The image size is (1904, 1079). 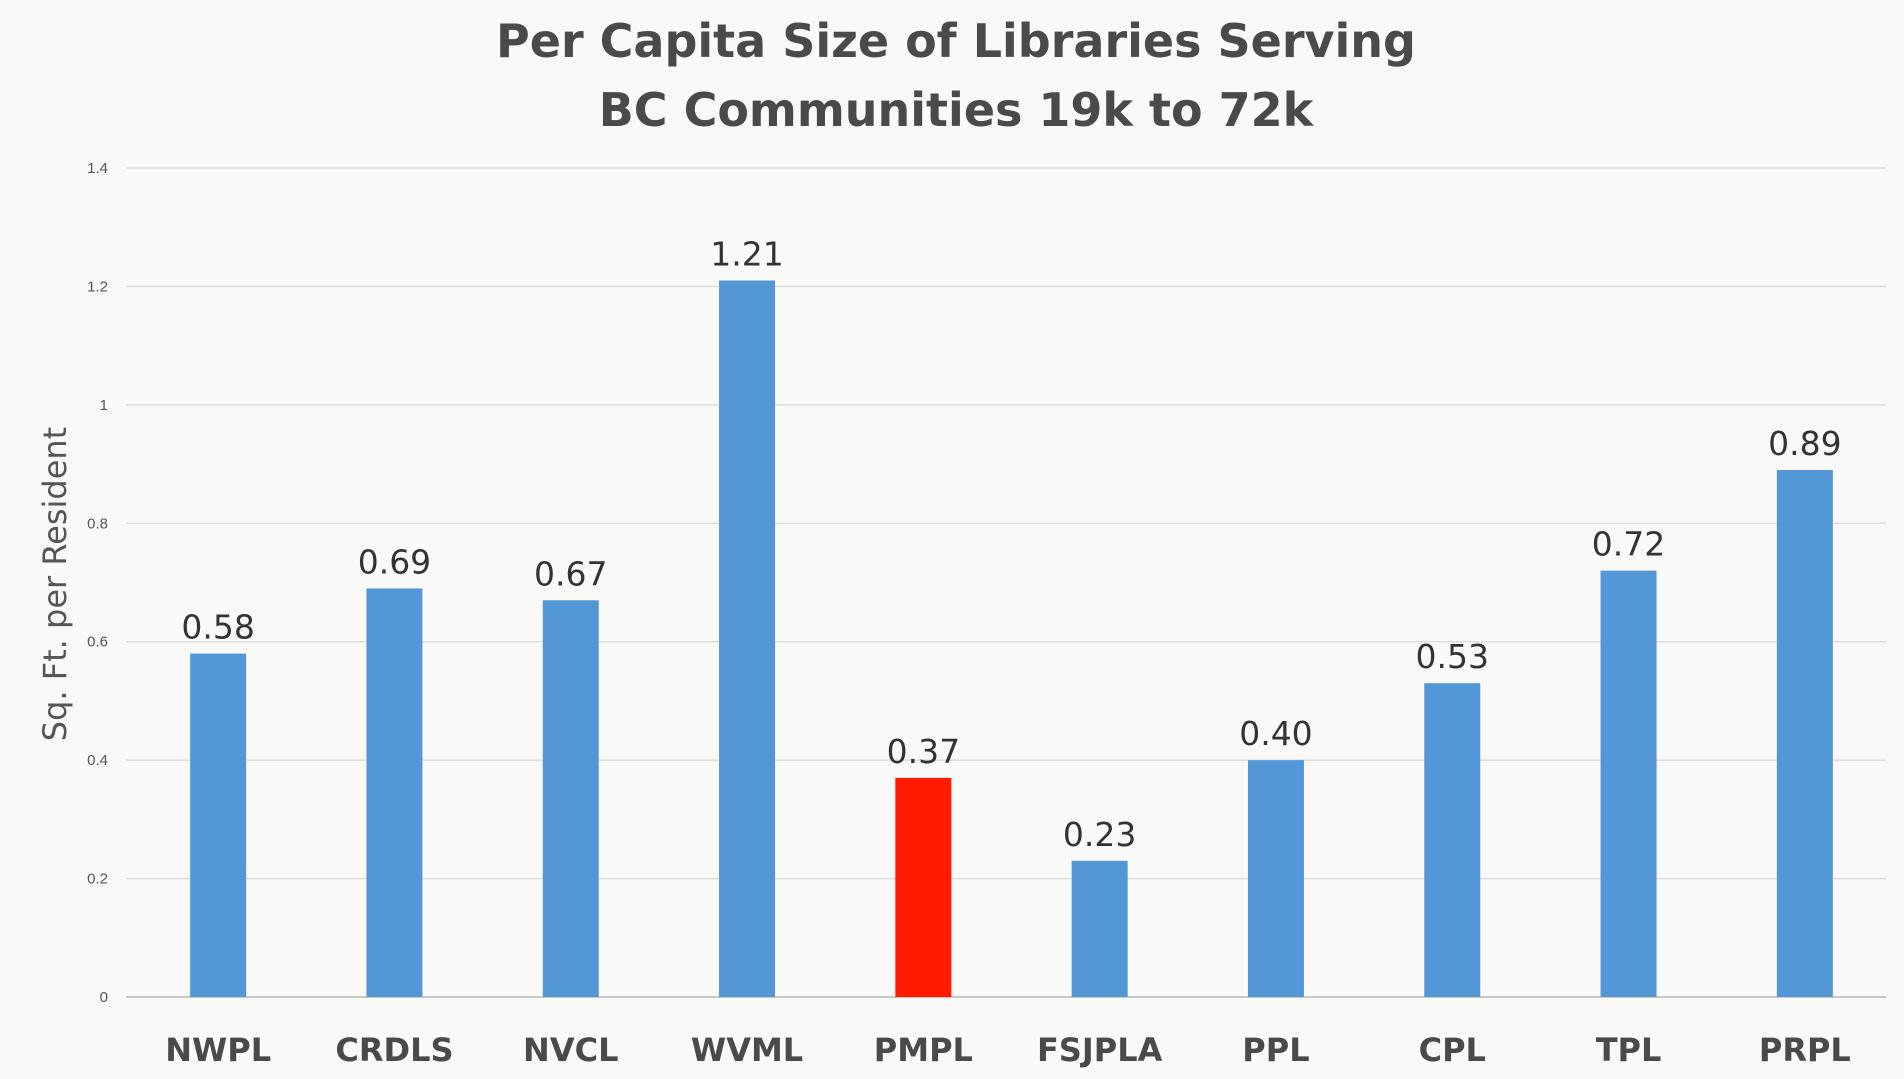 What do you see at coordinates (97, 583) in the screenshot?
I see `y-axis-ticks: 0 0.2 0.4 0.6 0.8 1 1.2 1.4` at bounding box center [97, 583].